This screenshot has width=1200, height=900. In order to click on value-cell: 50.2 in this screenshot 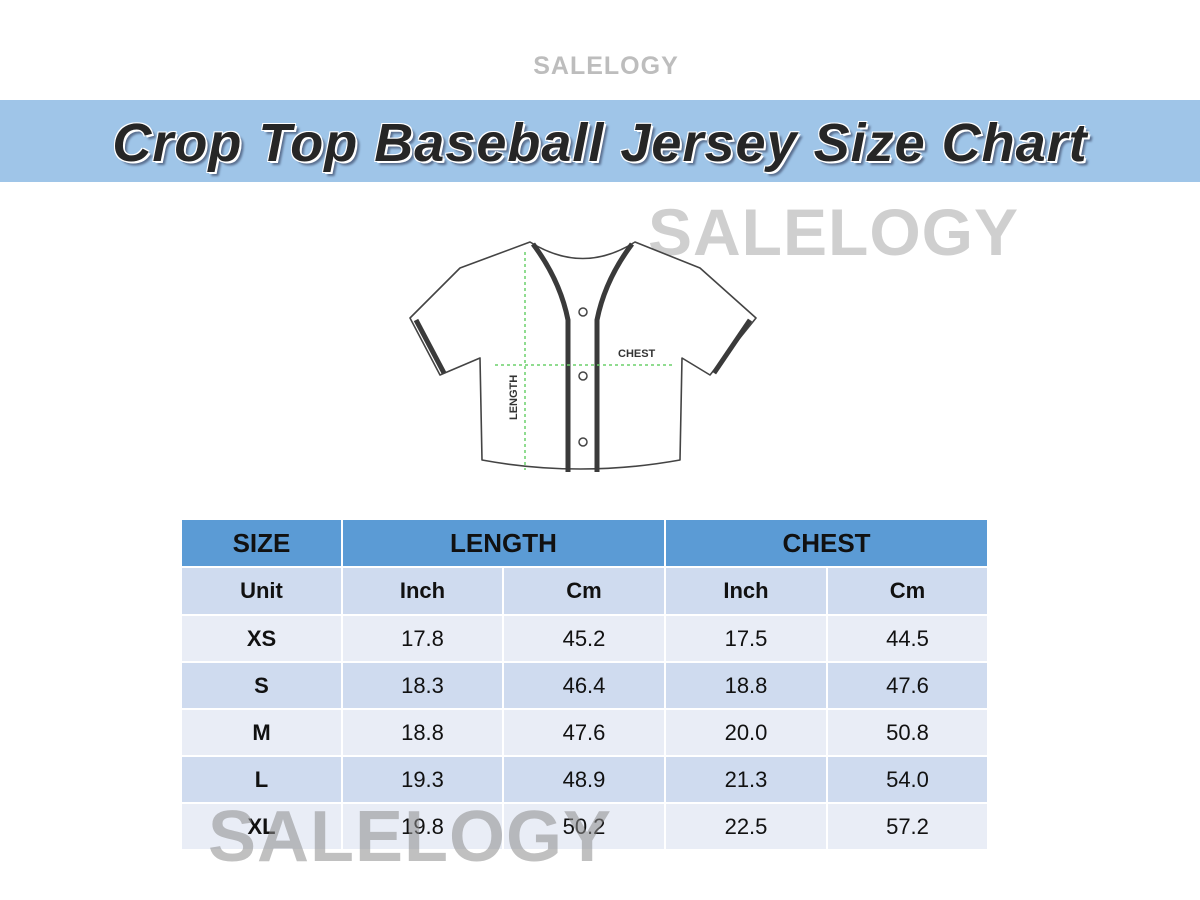, I will do `click(584, 826)`.